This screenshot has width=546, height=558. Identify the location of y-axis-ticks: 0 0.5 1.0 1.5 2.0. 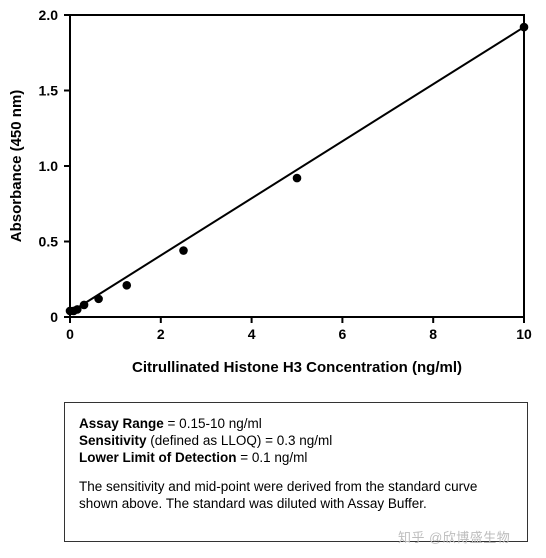
(54, 166).